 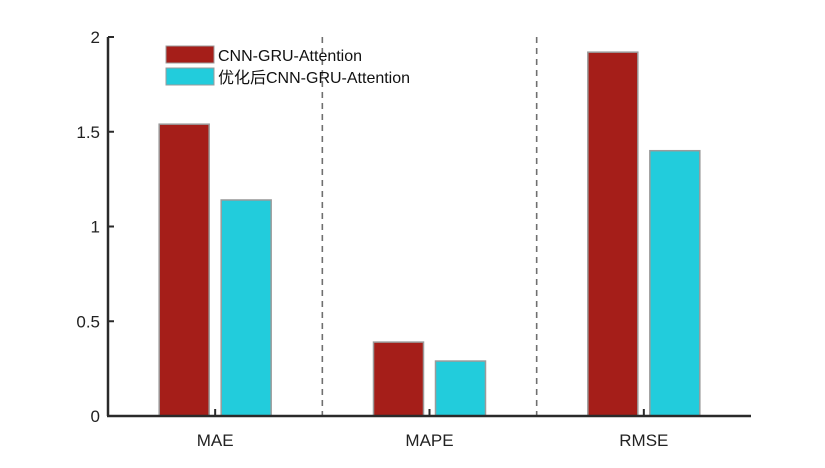 What do you see at coordinates (215, 440) in the screenshot?
I see `x-tick-label-mae: MAE` at bounding box center [215, 440].